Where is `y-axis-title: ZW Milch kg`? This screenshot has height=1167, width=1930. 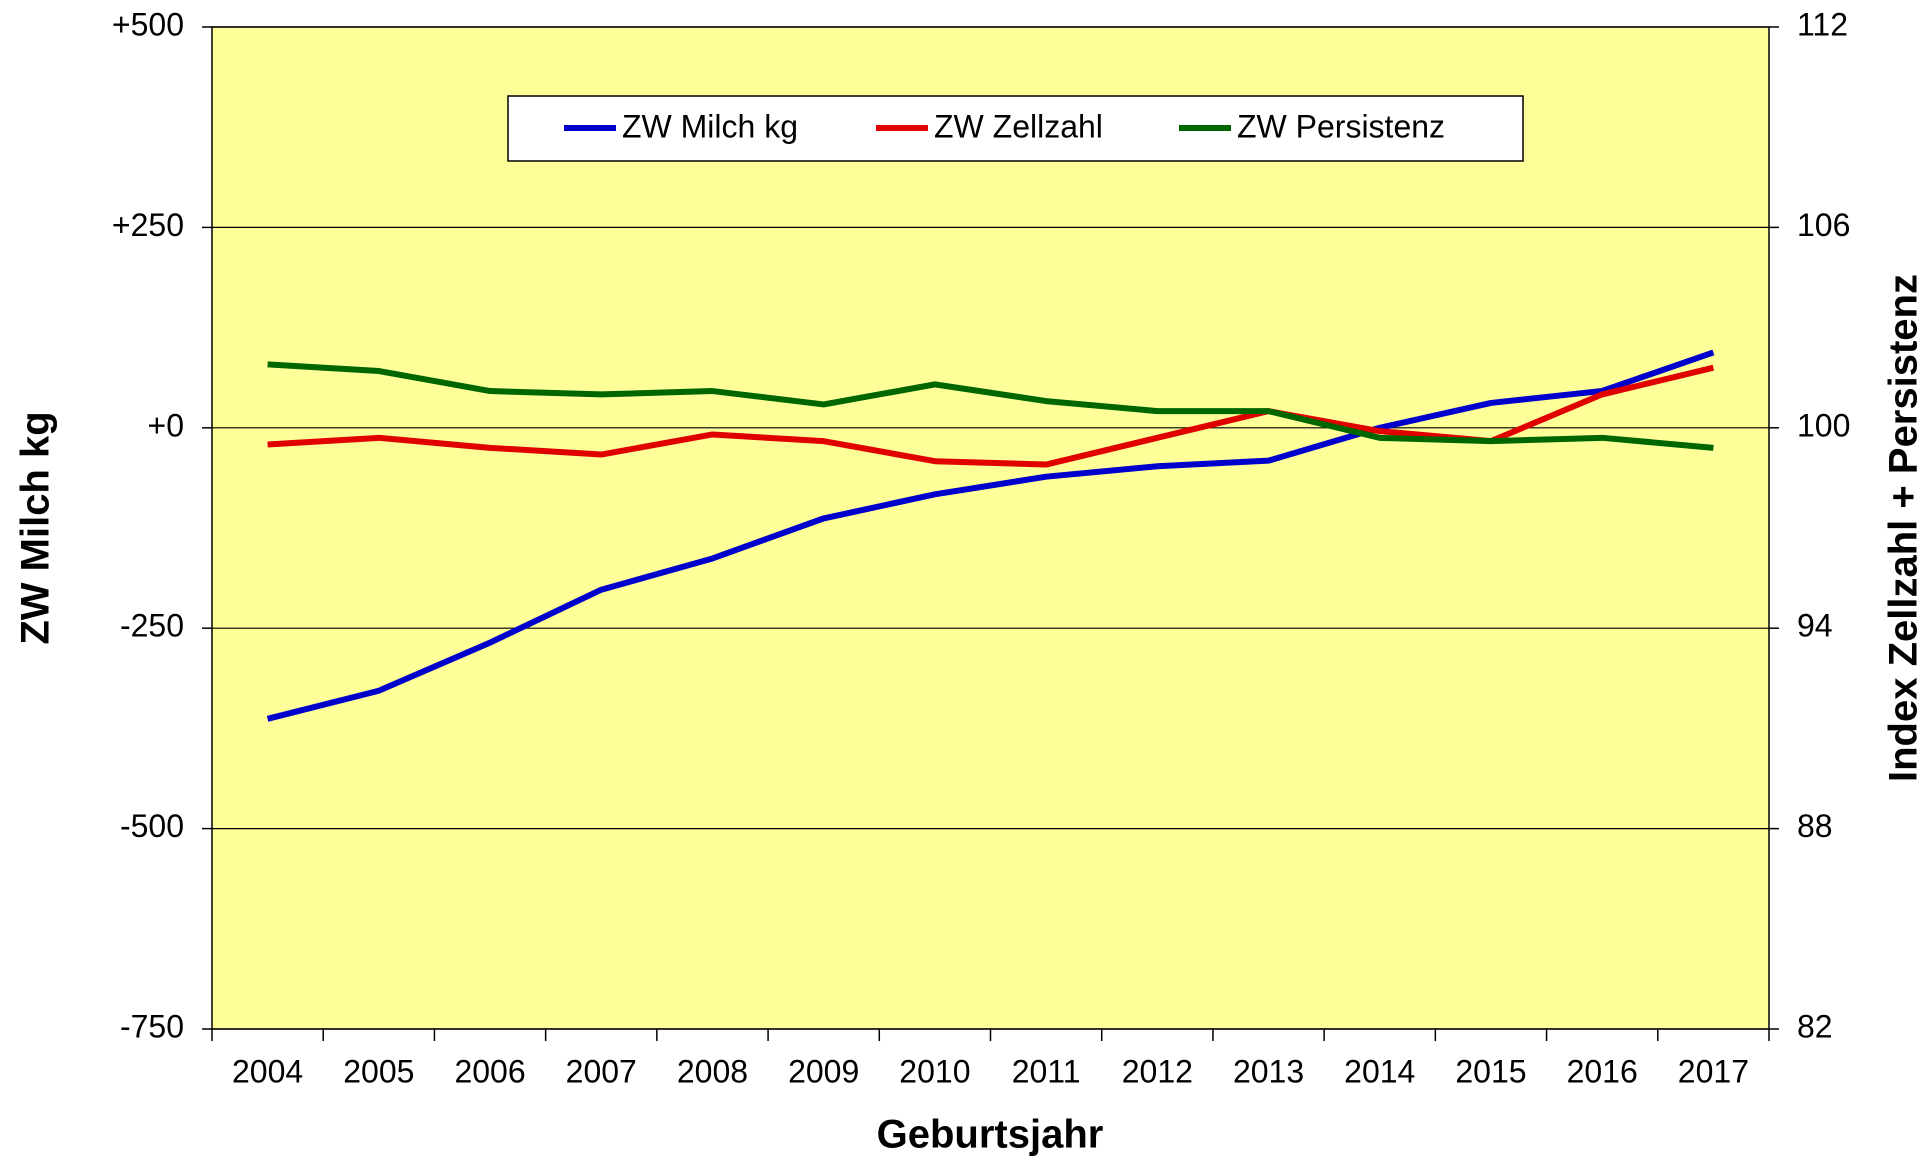 y-axis-title: ZW Milch kg is located at coordinates (36, 527).